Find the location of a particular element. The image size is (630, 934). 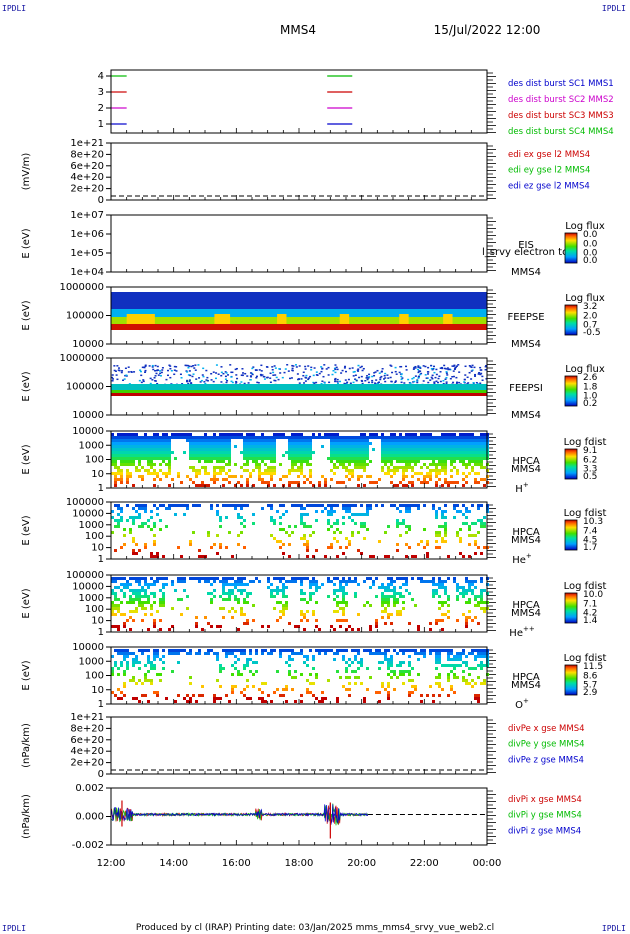

species-label: He++ is located at coordinates (522, 632).